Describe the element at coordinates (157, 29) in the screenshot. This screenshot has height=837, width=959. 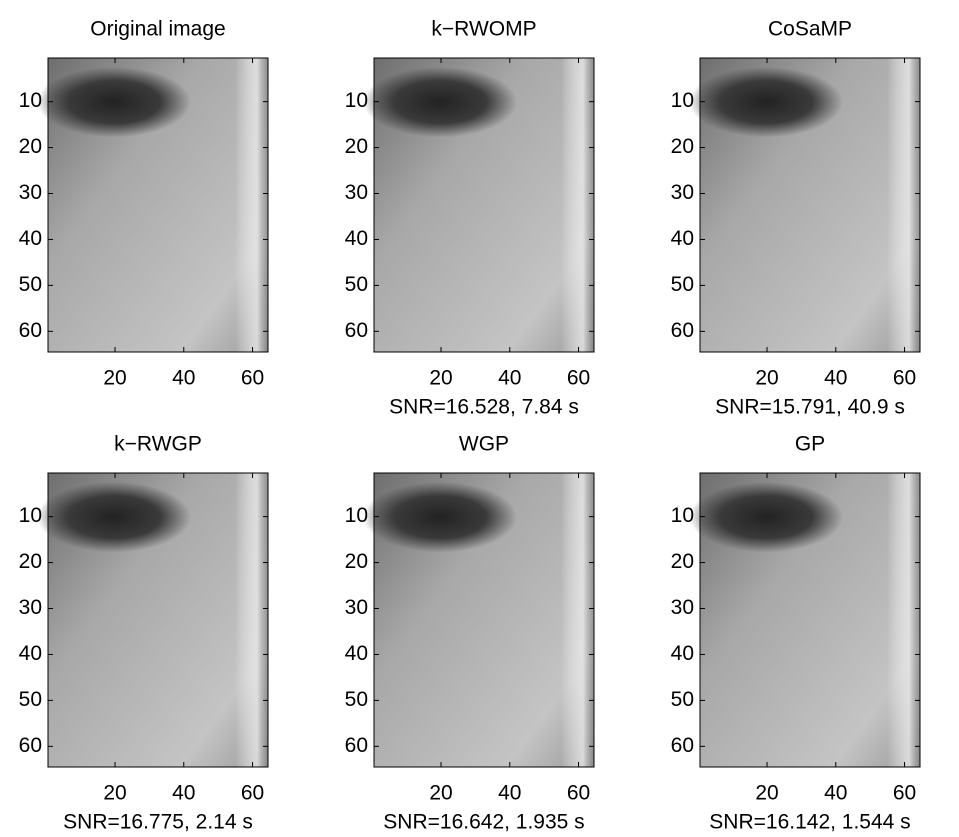
I see `panel-title: Original image` at that location.